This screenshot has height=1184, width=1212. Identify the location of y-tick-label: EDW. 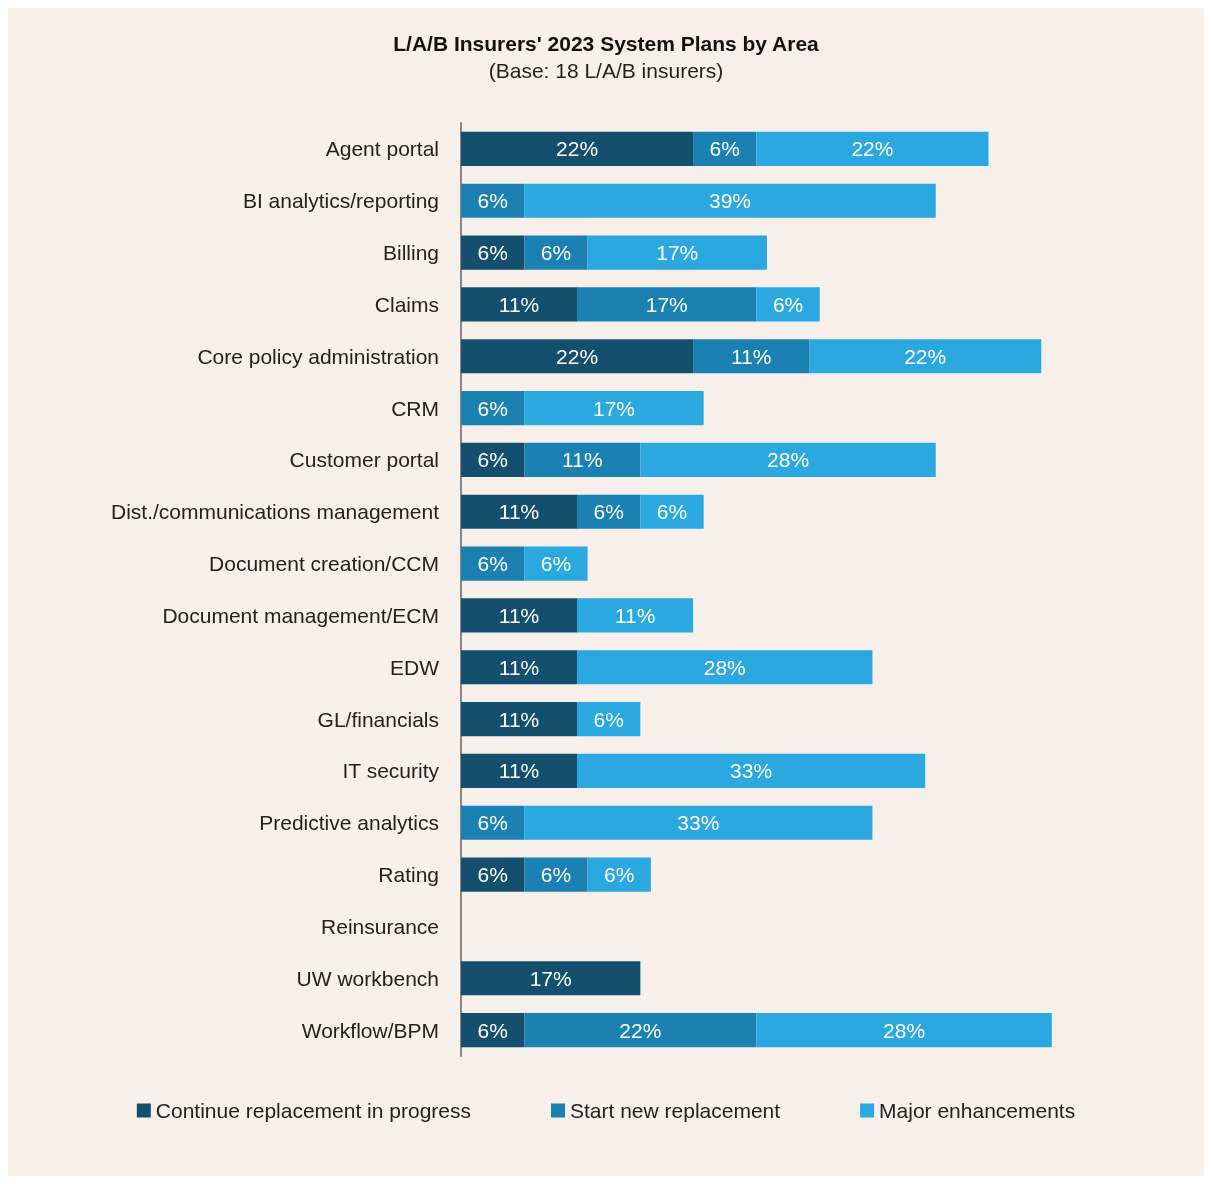
(415, 667).